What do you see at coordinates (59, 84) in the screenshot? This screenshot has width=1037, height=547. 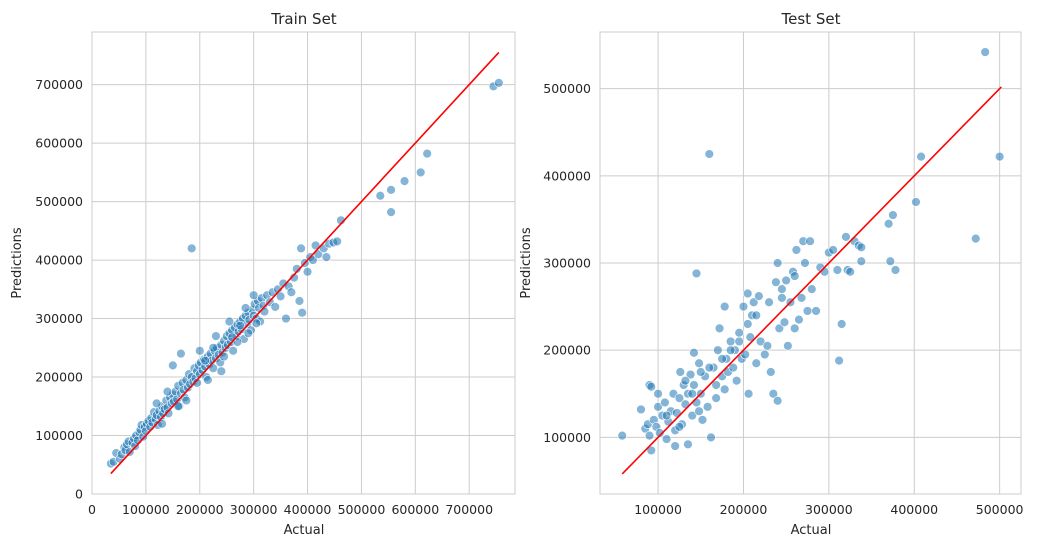 I see `y-tick-label: 700000` at bounding box center [59, 84].